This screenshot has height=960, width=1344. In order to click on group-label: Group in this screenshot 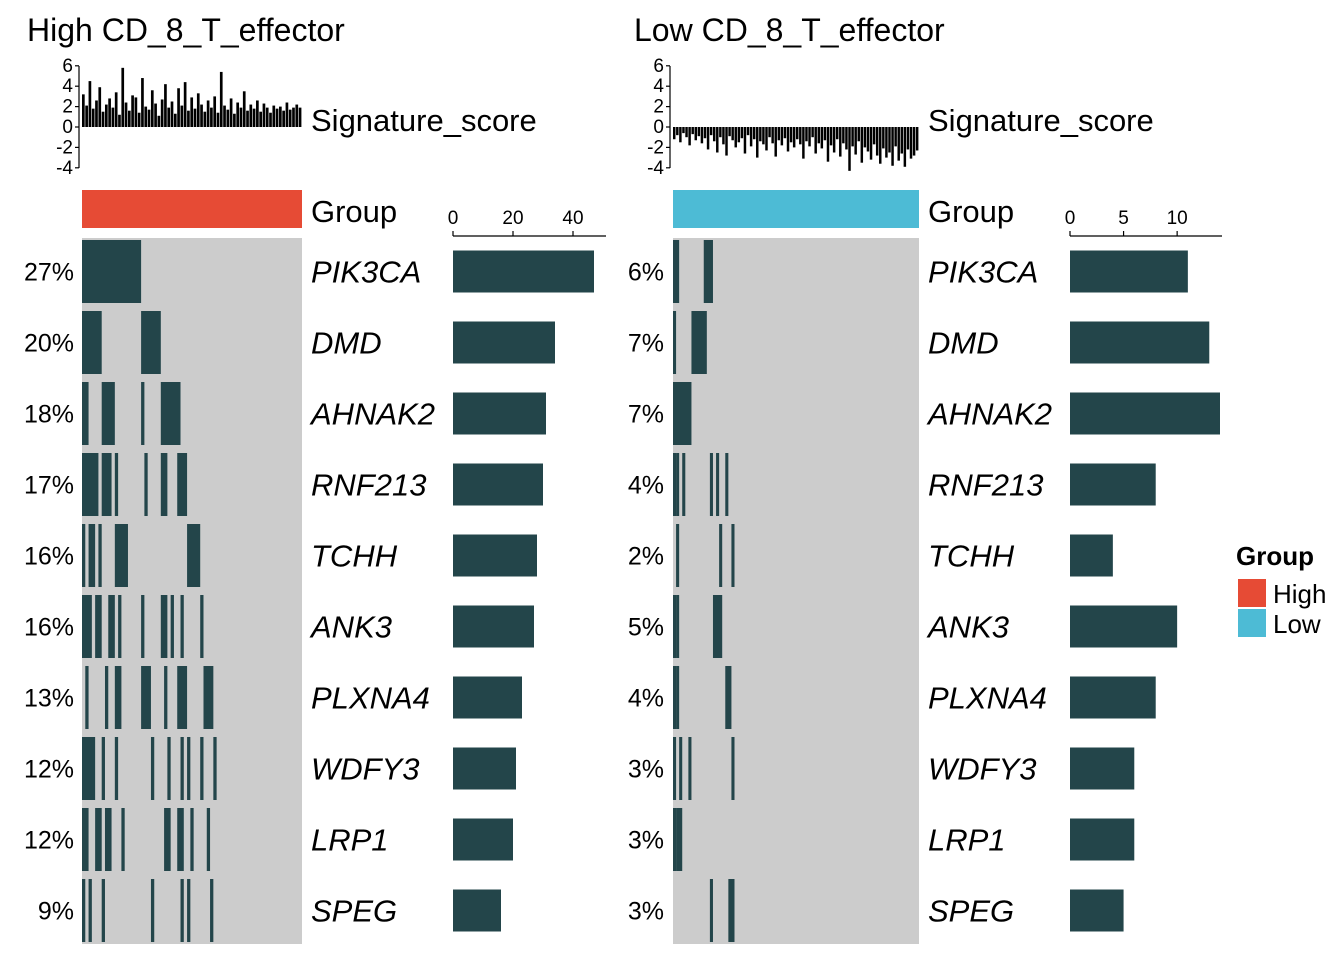, I will do `click(354, 211)`.